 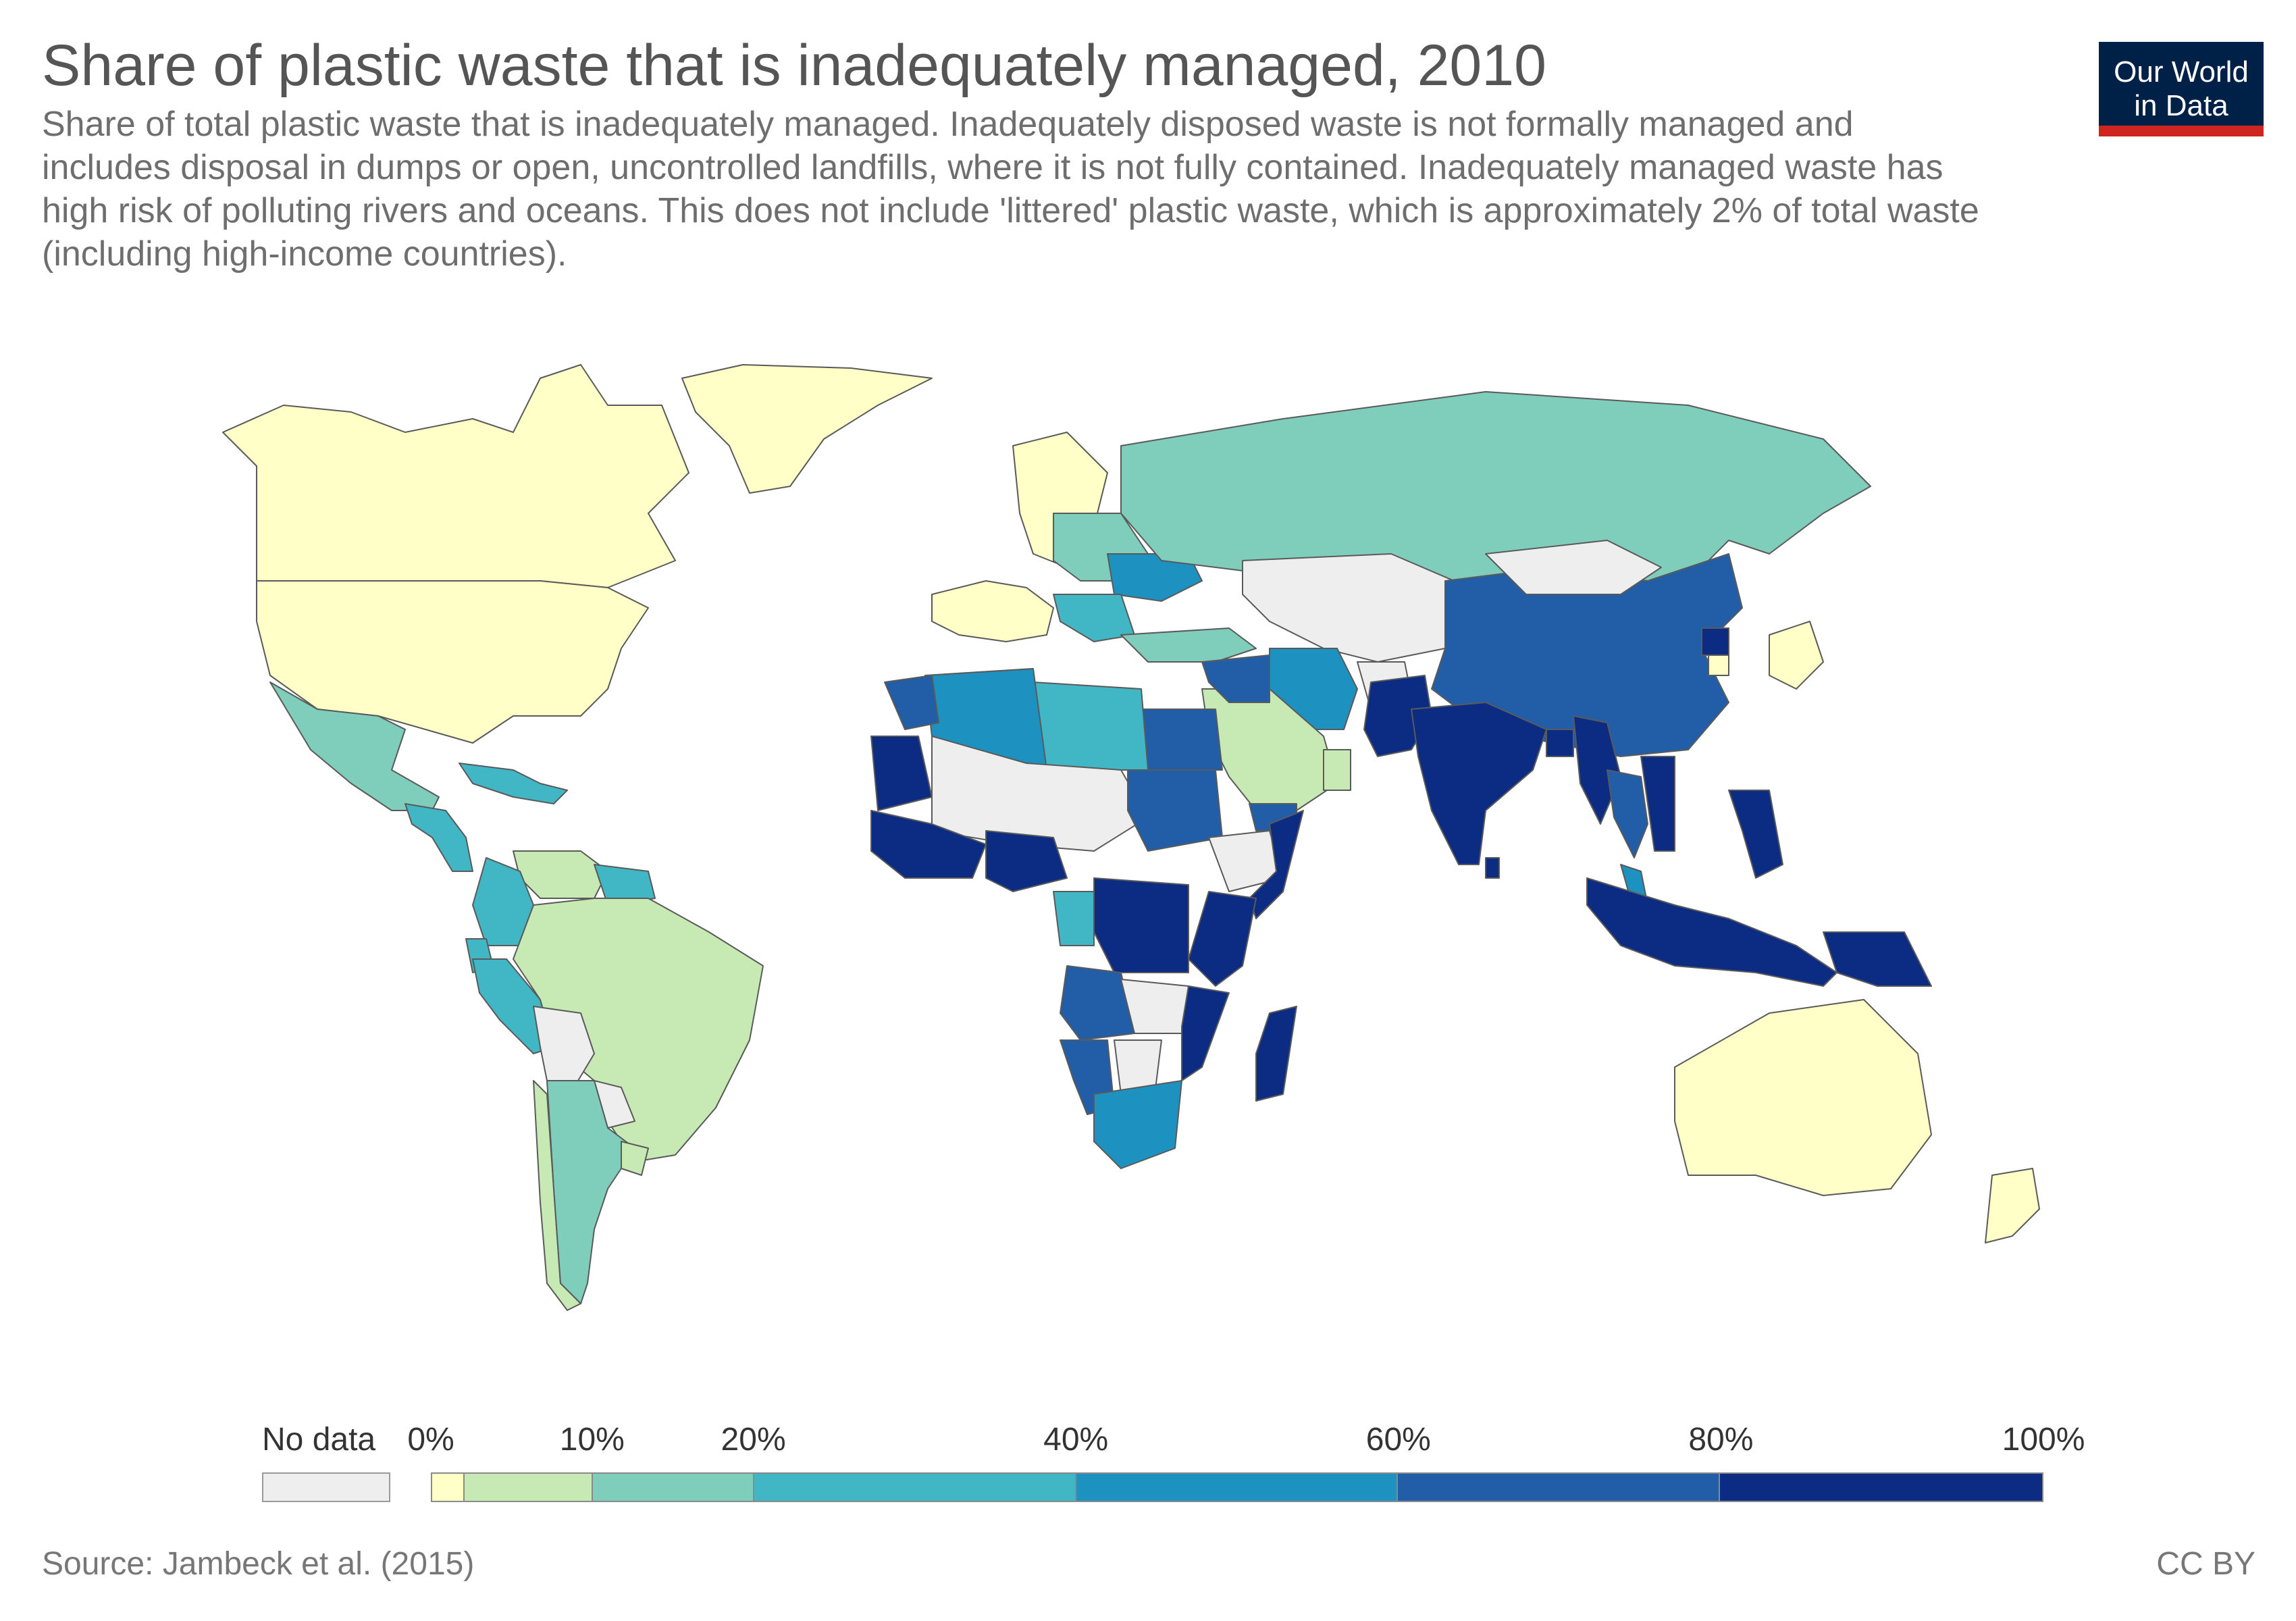 I want to click on legend-tick-label: 20%, so click(x=754, y=1440).